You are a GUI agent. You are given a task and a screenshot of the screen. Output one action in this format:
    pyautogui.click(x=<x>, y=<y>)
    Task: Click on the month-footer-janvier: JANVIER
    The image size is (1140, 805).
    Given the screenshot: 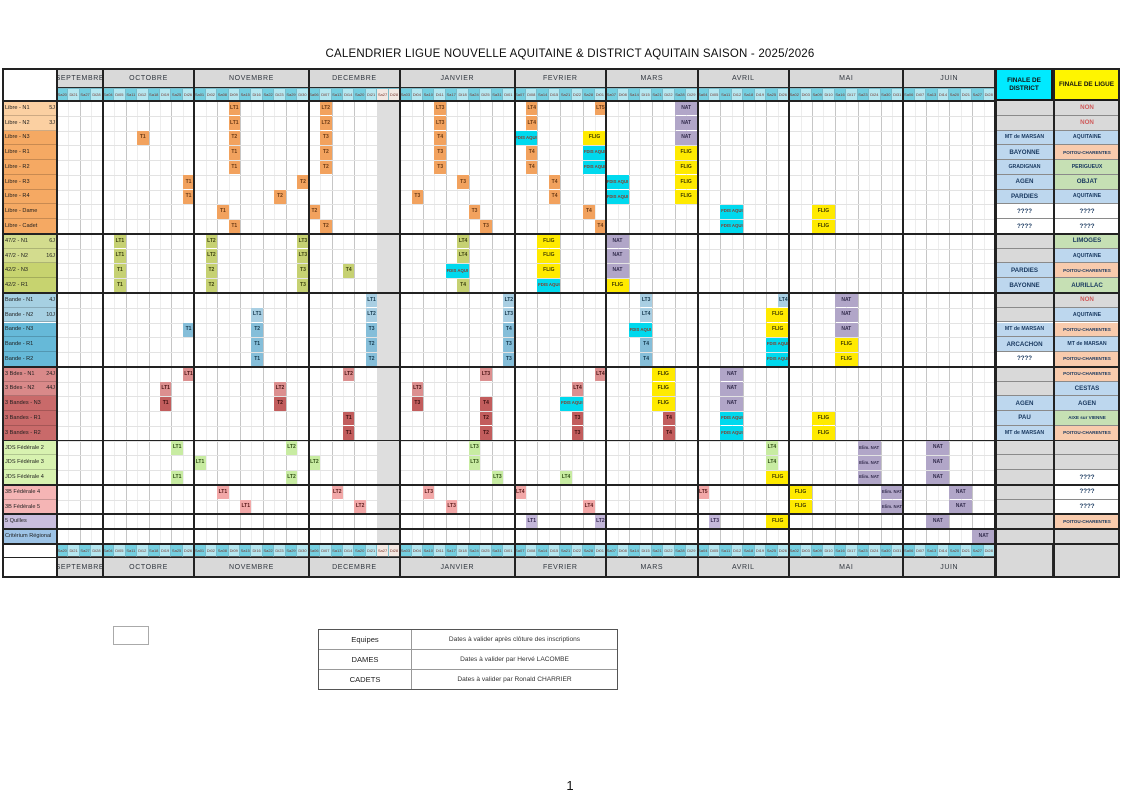 What is the action you would take?
    pyautogui.click(x=457, y=567)
    